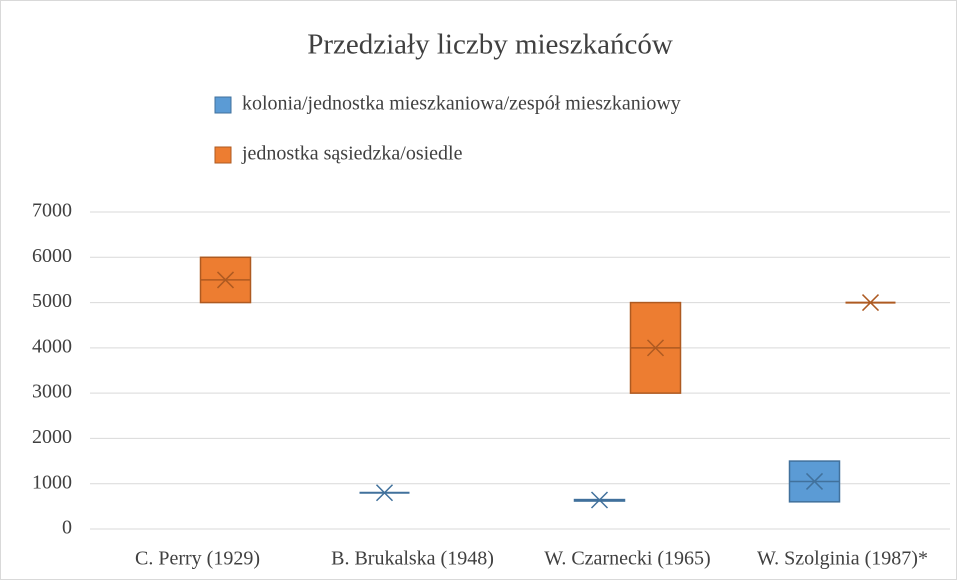 The height and width of the screenshot is (580, 957). I want to click on y-tick-label: 7000, so click(52, 211).